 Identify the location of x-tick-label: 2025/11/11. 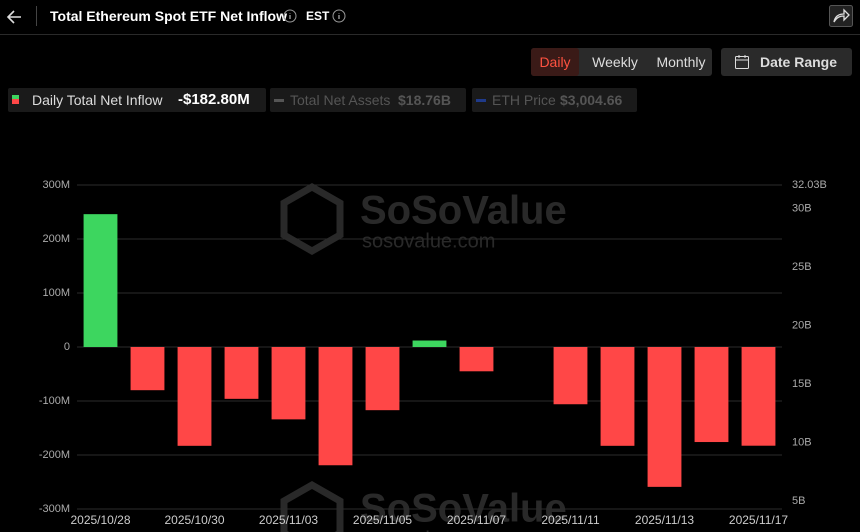
(570, 520).